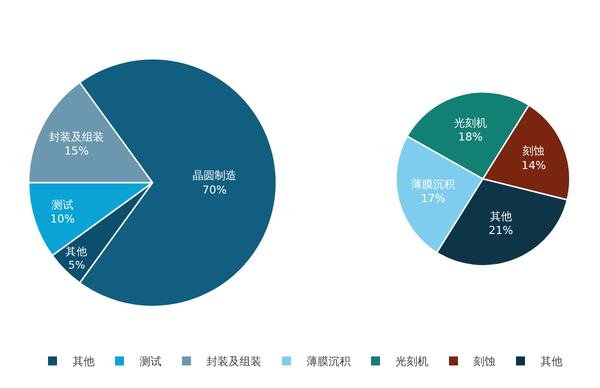 This screenshot has height=388, width=600. I want to click on slice-label: 薄膜沉积, so click(433, 184).